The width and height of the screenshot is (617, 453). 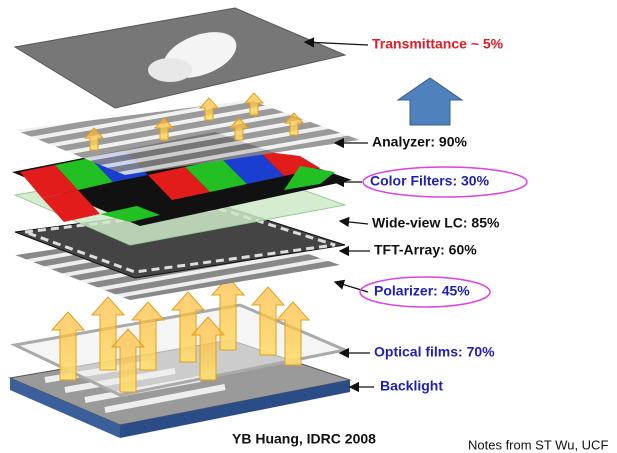 I want to click on layer-label: Color Filters: 30%, so click(x=430, y=181).